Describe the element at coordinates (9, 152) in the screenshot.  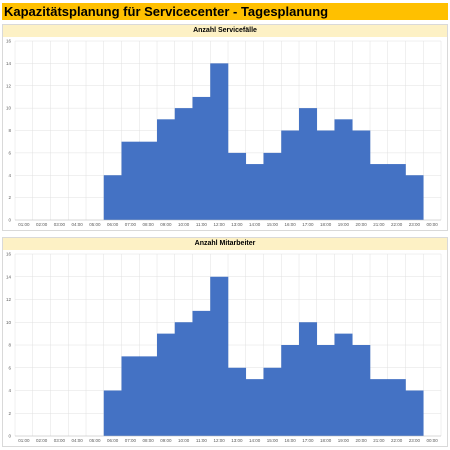
I see `y-tick-label: 6` at that location.